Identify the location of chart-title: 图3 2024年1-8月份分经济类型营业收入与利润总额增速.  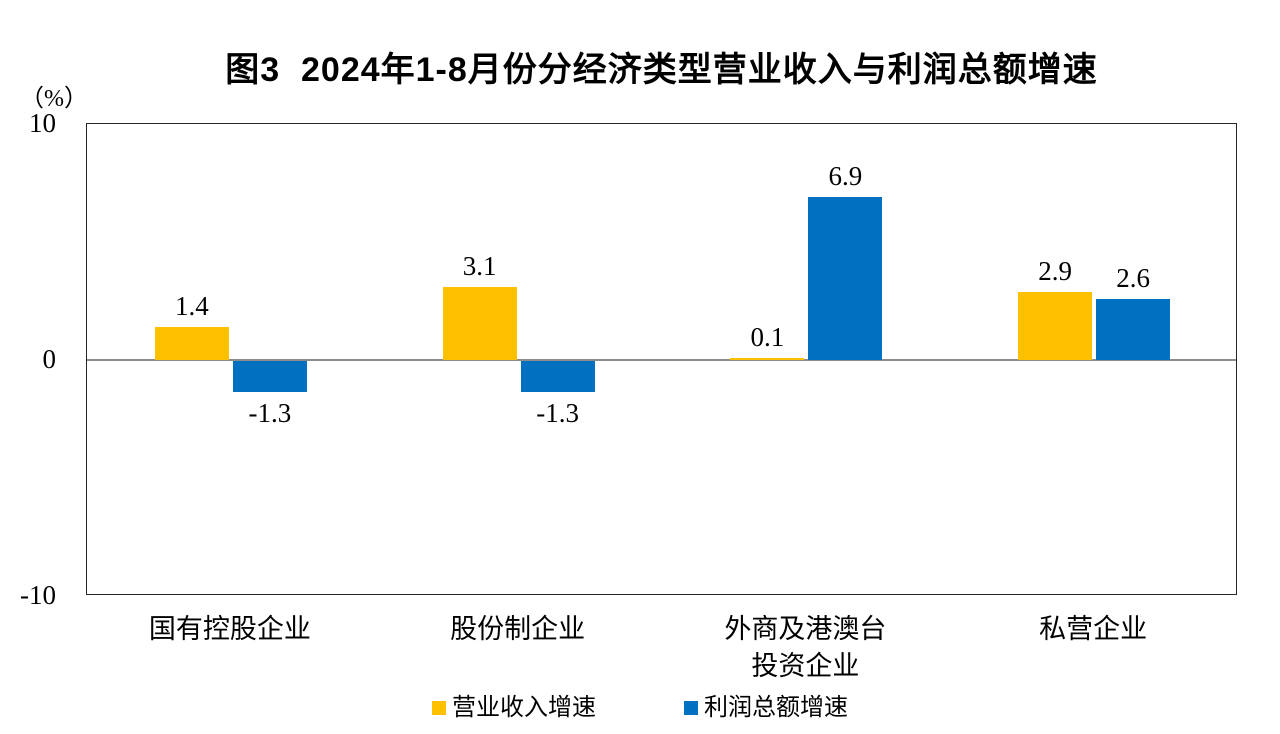
(661, 70).